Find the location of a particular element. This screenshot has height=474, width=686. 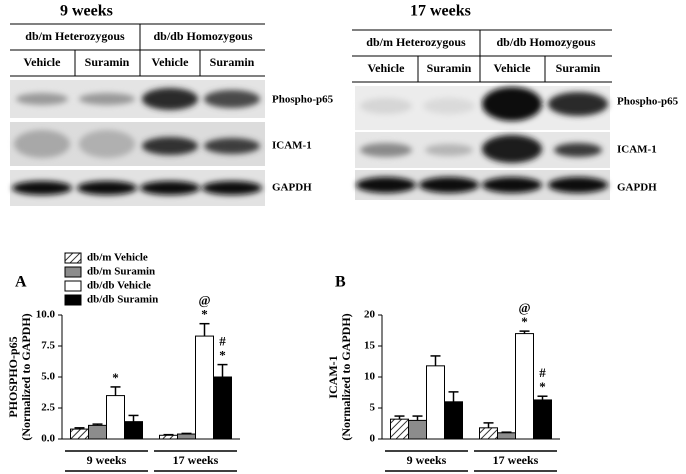

legend-label: db/m Vehicle is located at coordinates (117, 258).